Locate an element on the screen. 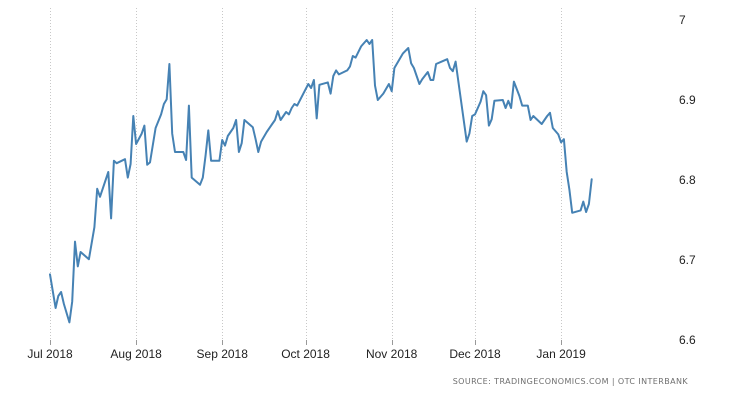  x-tick-label: Nov 2018 is located at coordinates (392, 354).